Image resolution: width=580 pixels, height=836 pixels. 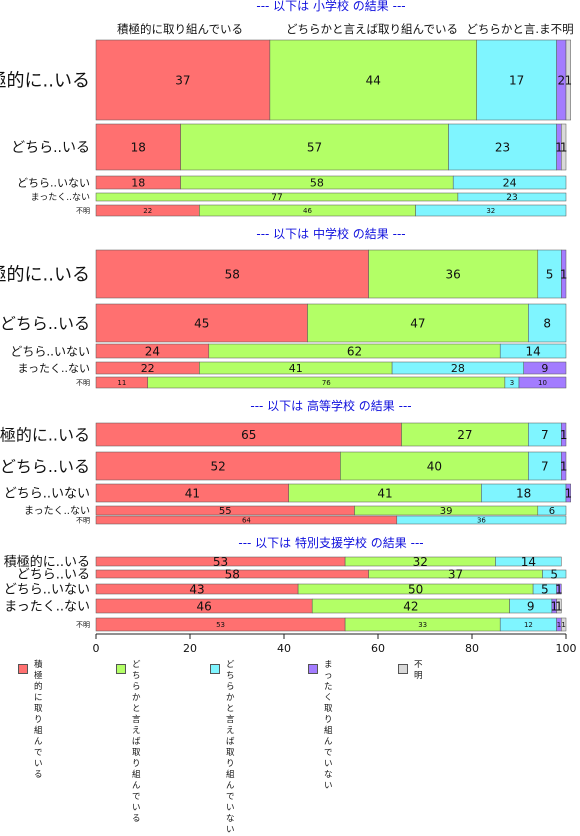 What do you see at coordinates (314, 147) in the screenshot?
I see `value-label: 57` at bounding box center [314, 147].